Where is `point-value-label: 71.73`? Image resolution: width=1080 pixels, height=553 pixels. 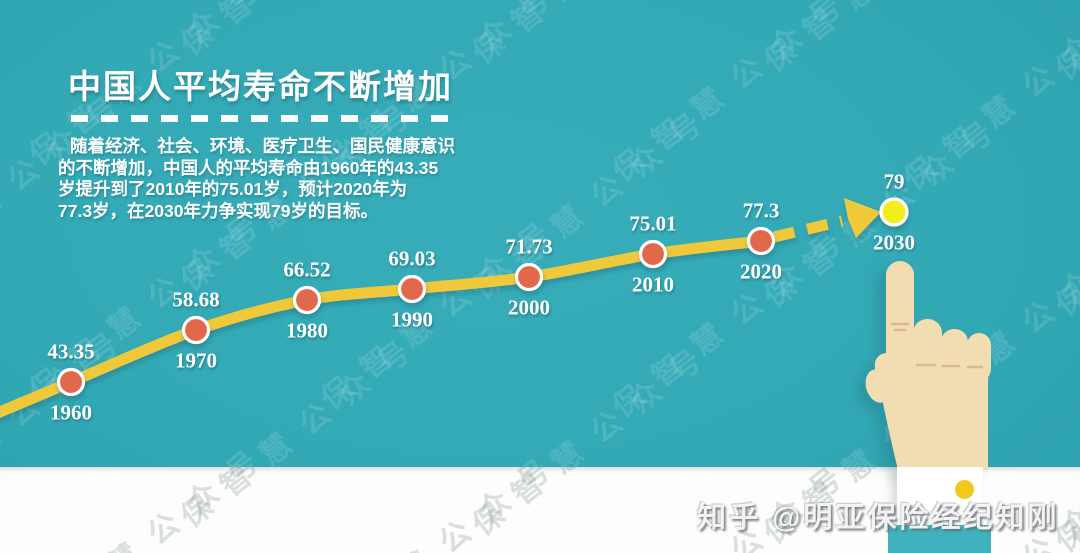 point-value-label: 71.73 is located at coordinates (529, 246).